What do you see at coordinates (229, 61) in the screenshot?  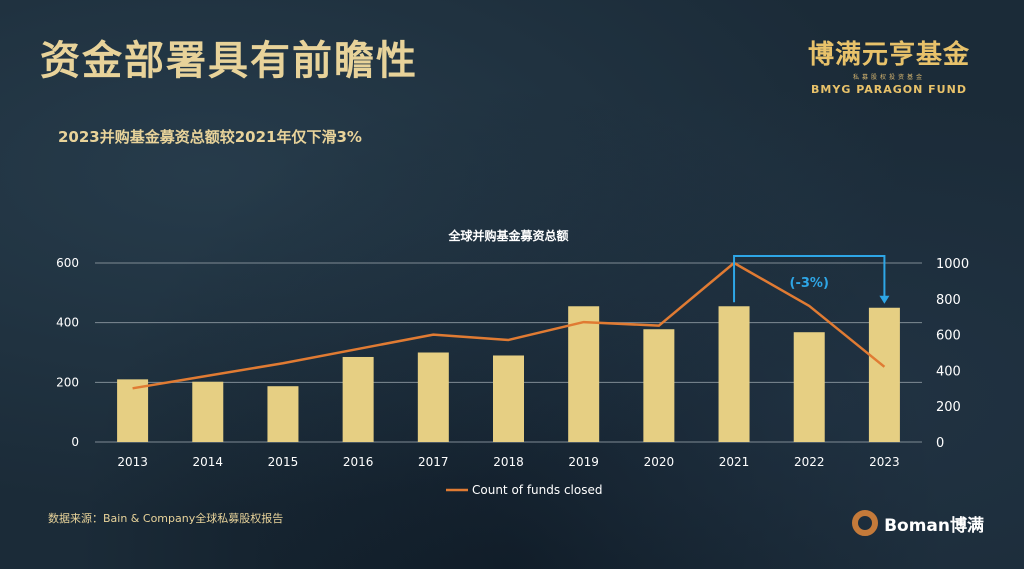 I see `page-title: 资金部署具有前瞻性` at bounding box center [229, 61].